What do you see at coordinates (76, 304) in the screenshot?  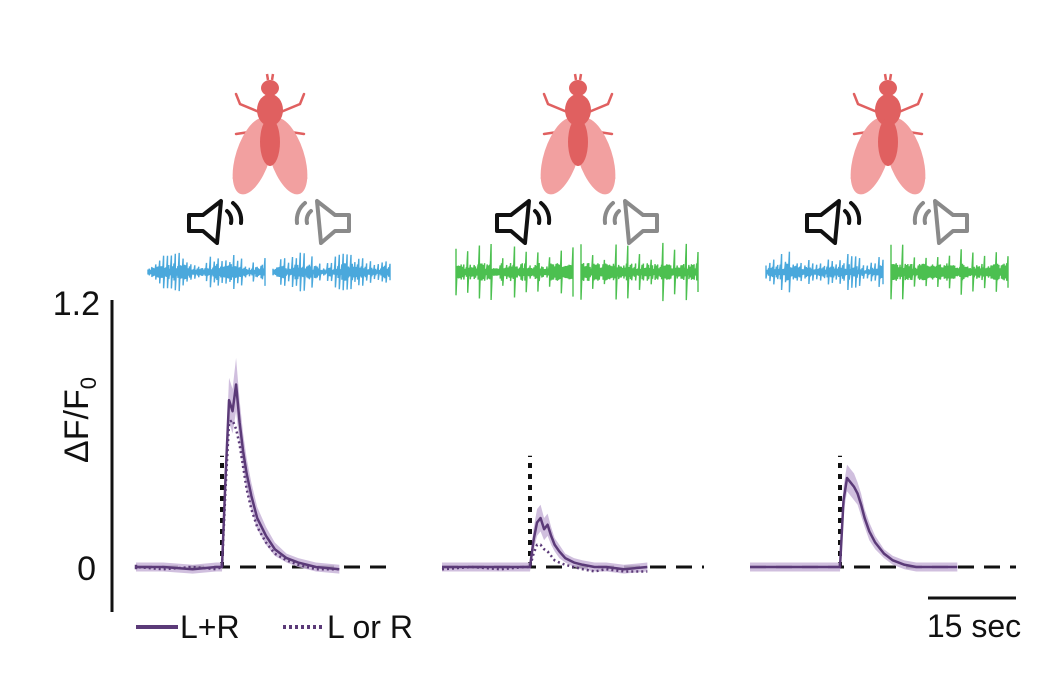 I see `y-tick-label-top: 1.2` at bounding box center [76, 304].